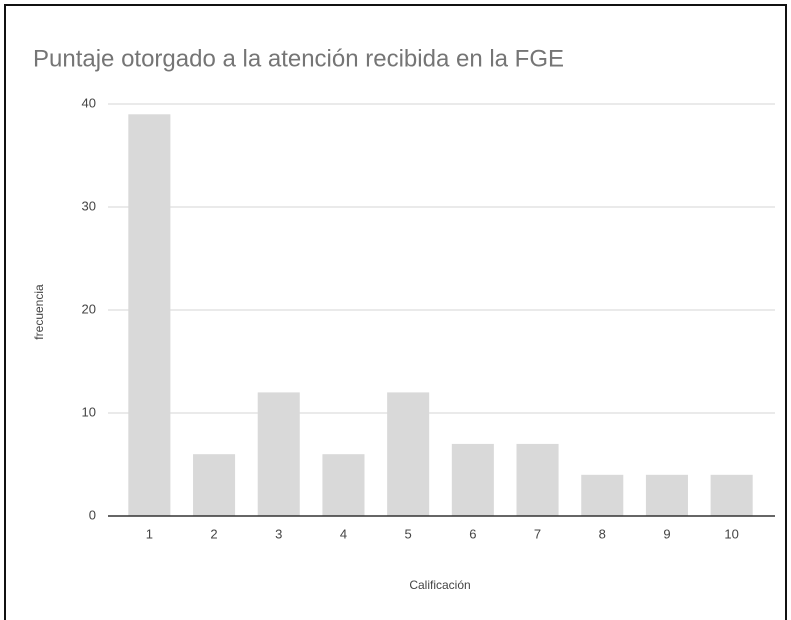 This screenshot has height=620, width=791. What do you see at coordinates (472, 533) in the screenshot?
I see `x-tick-label: 6` at bounding box center [472, 533].